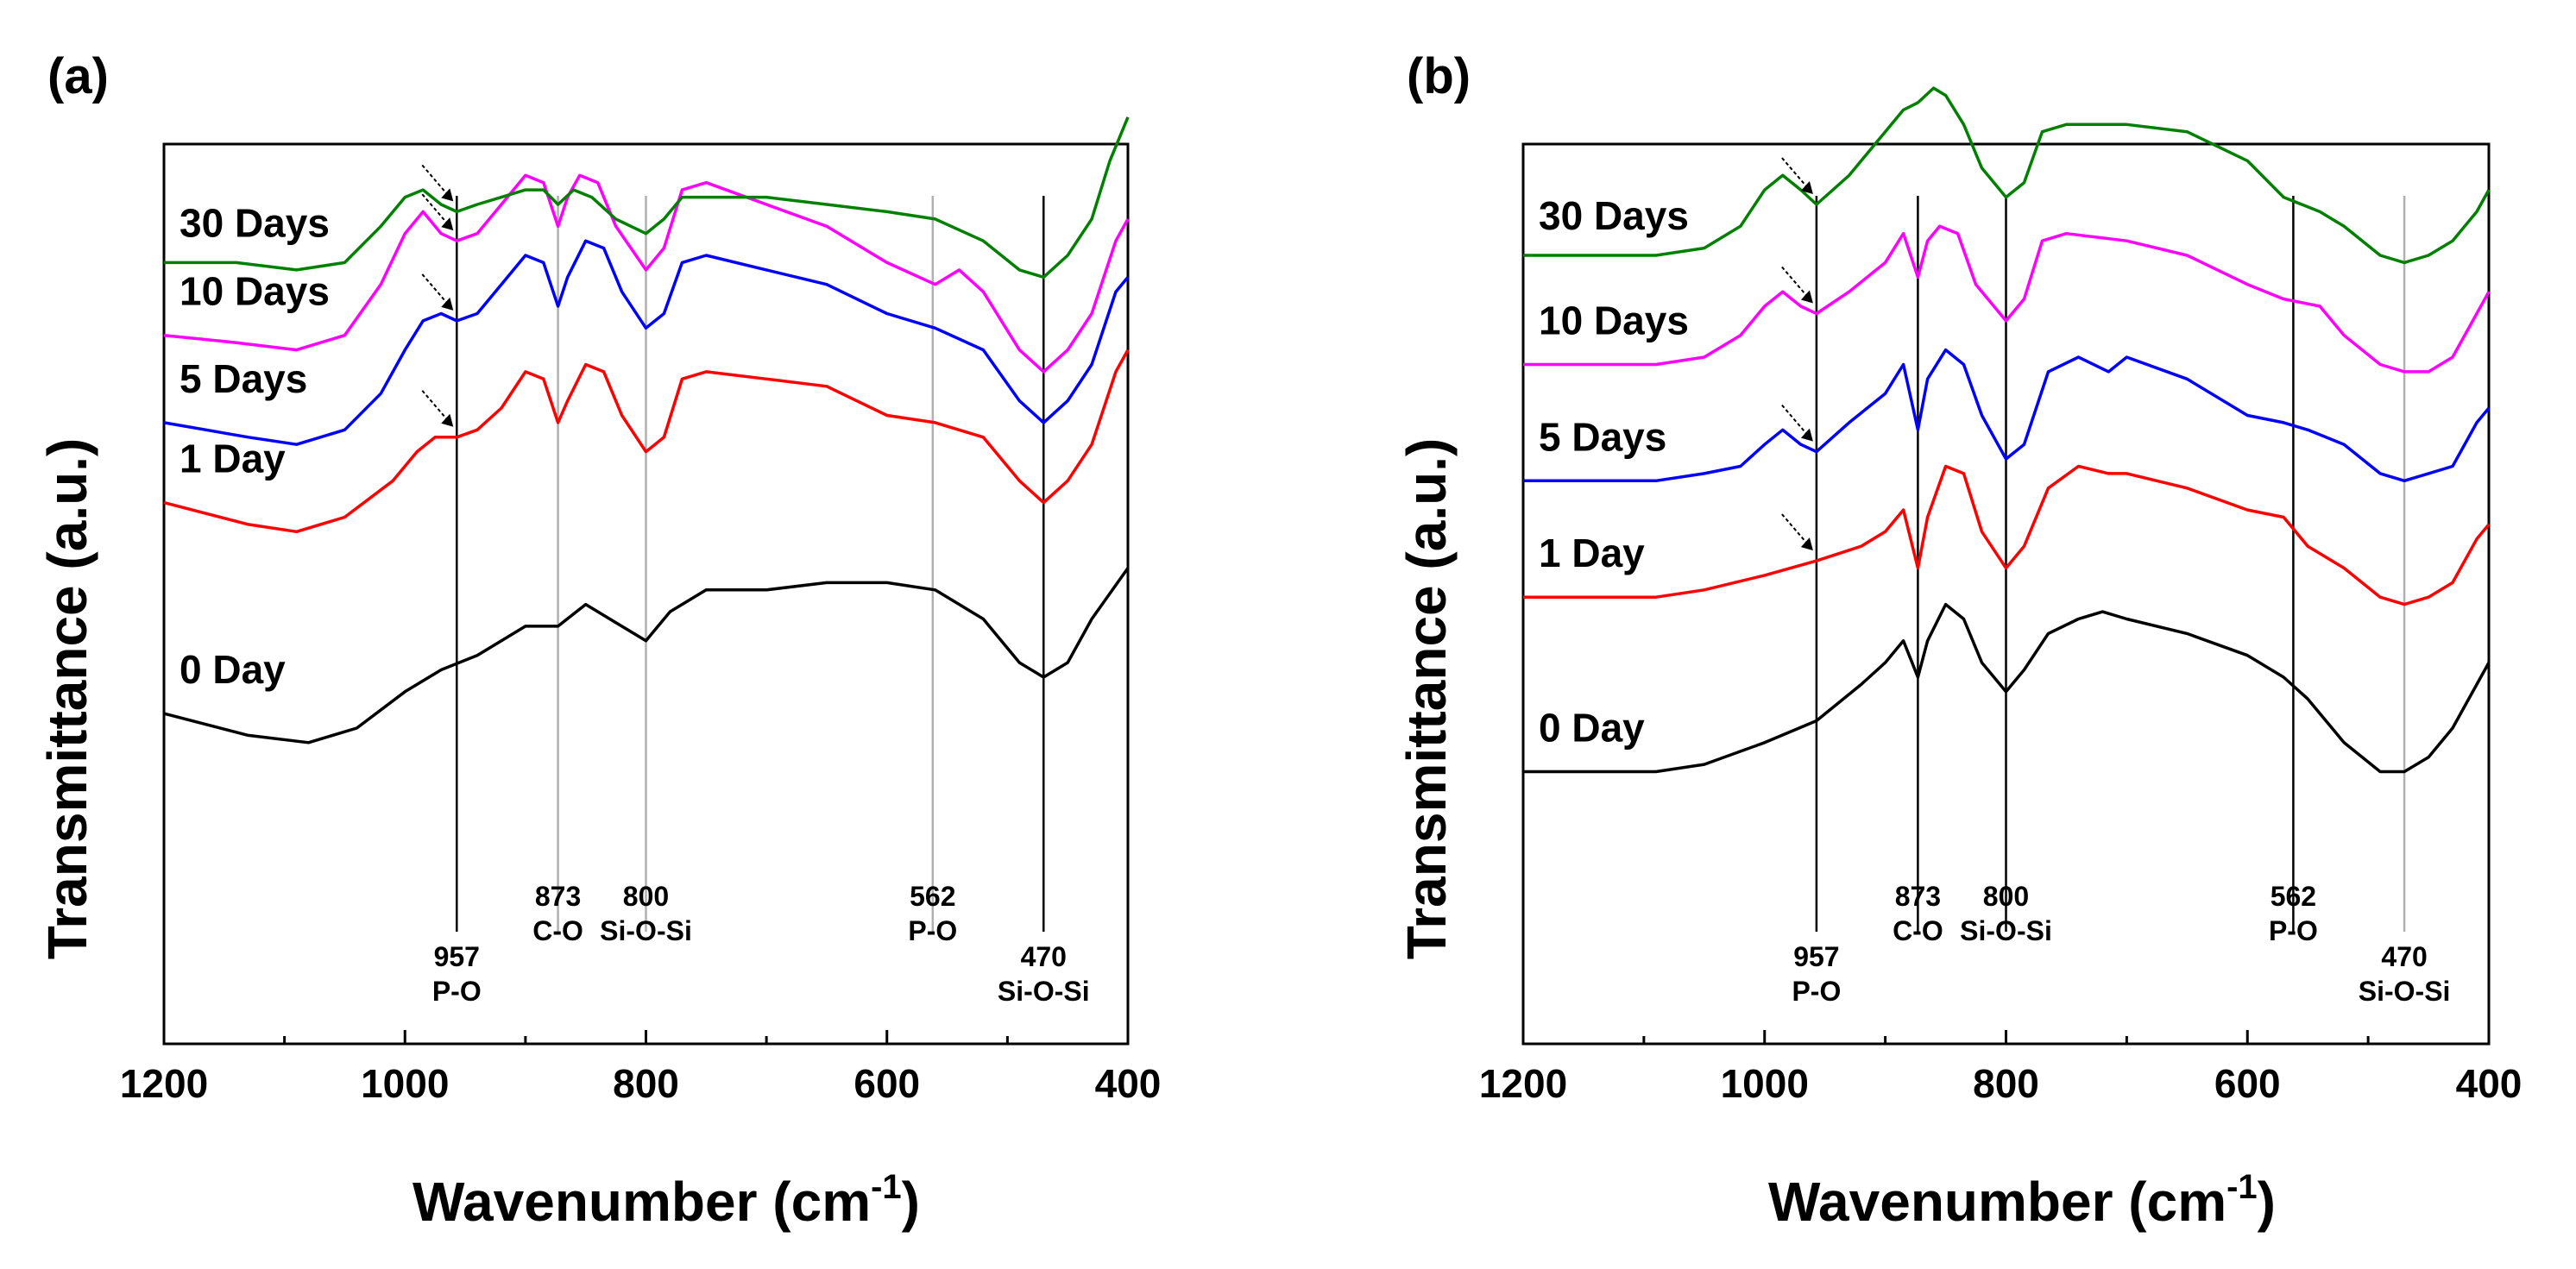  Describe the element at coordinates (1439, 76) in the screenshot. I see `panel-label-b: (b)` at that location.